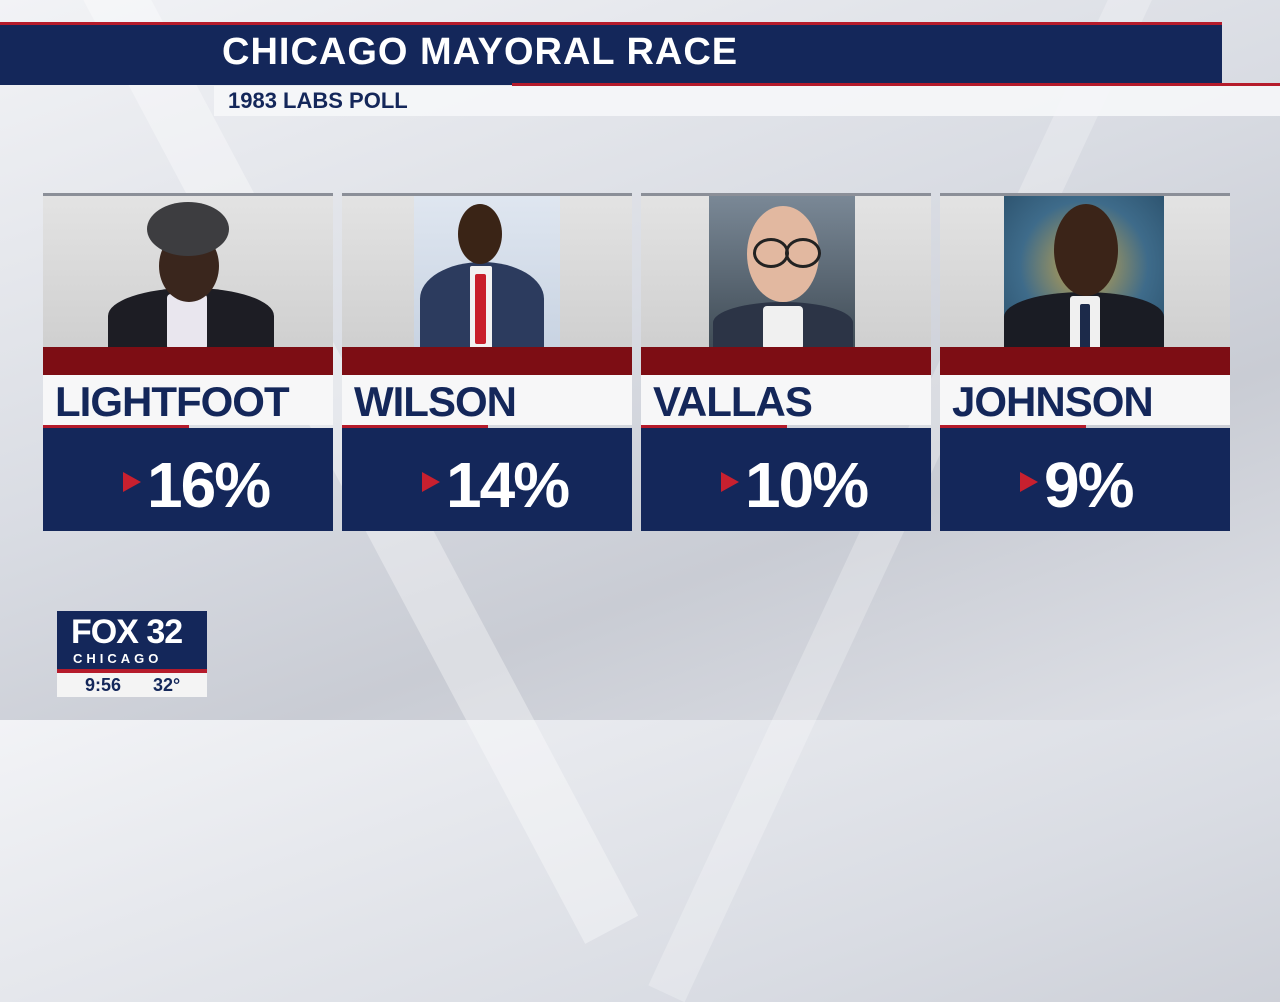  I want to click on candidate-card-wilson: WILSON 14%, so click(487, 362).